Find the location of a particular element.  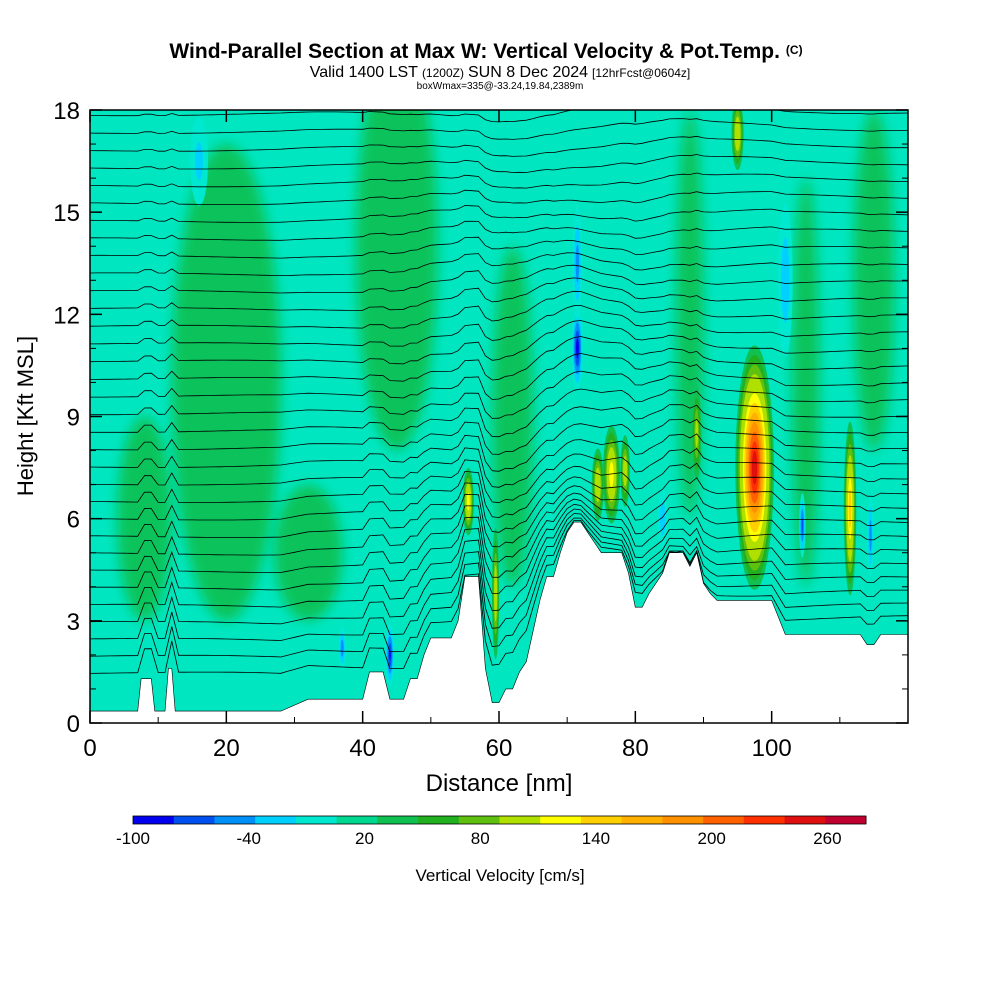

colorbar-label: Vertical Velocity [cm/s] is located at coordinates (499, 875).